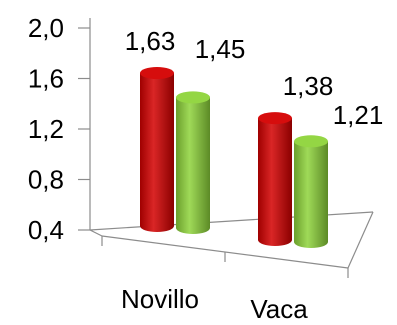  I want to click on y-tick-label: 2,0, so click(46, 28).